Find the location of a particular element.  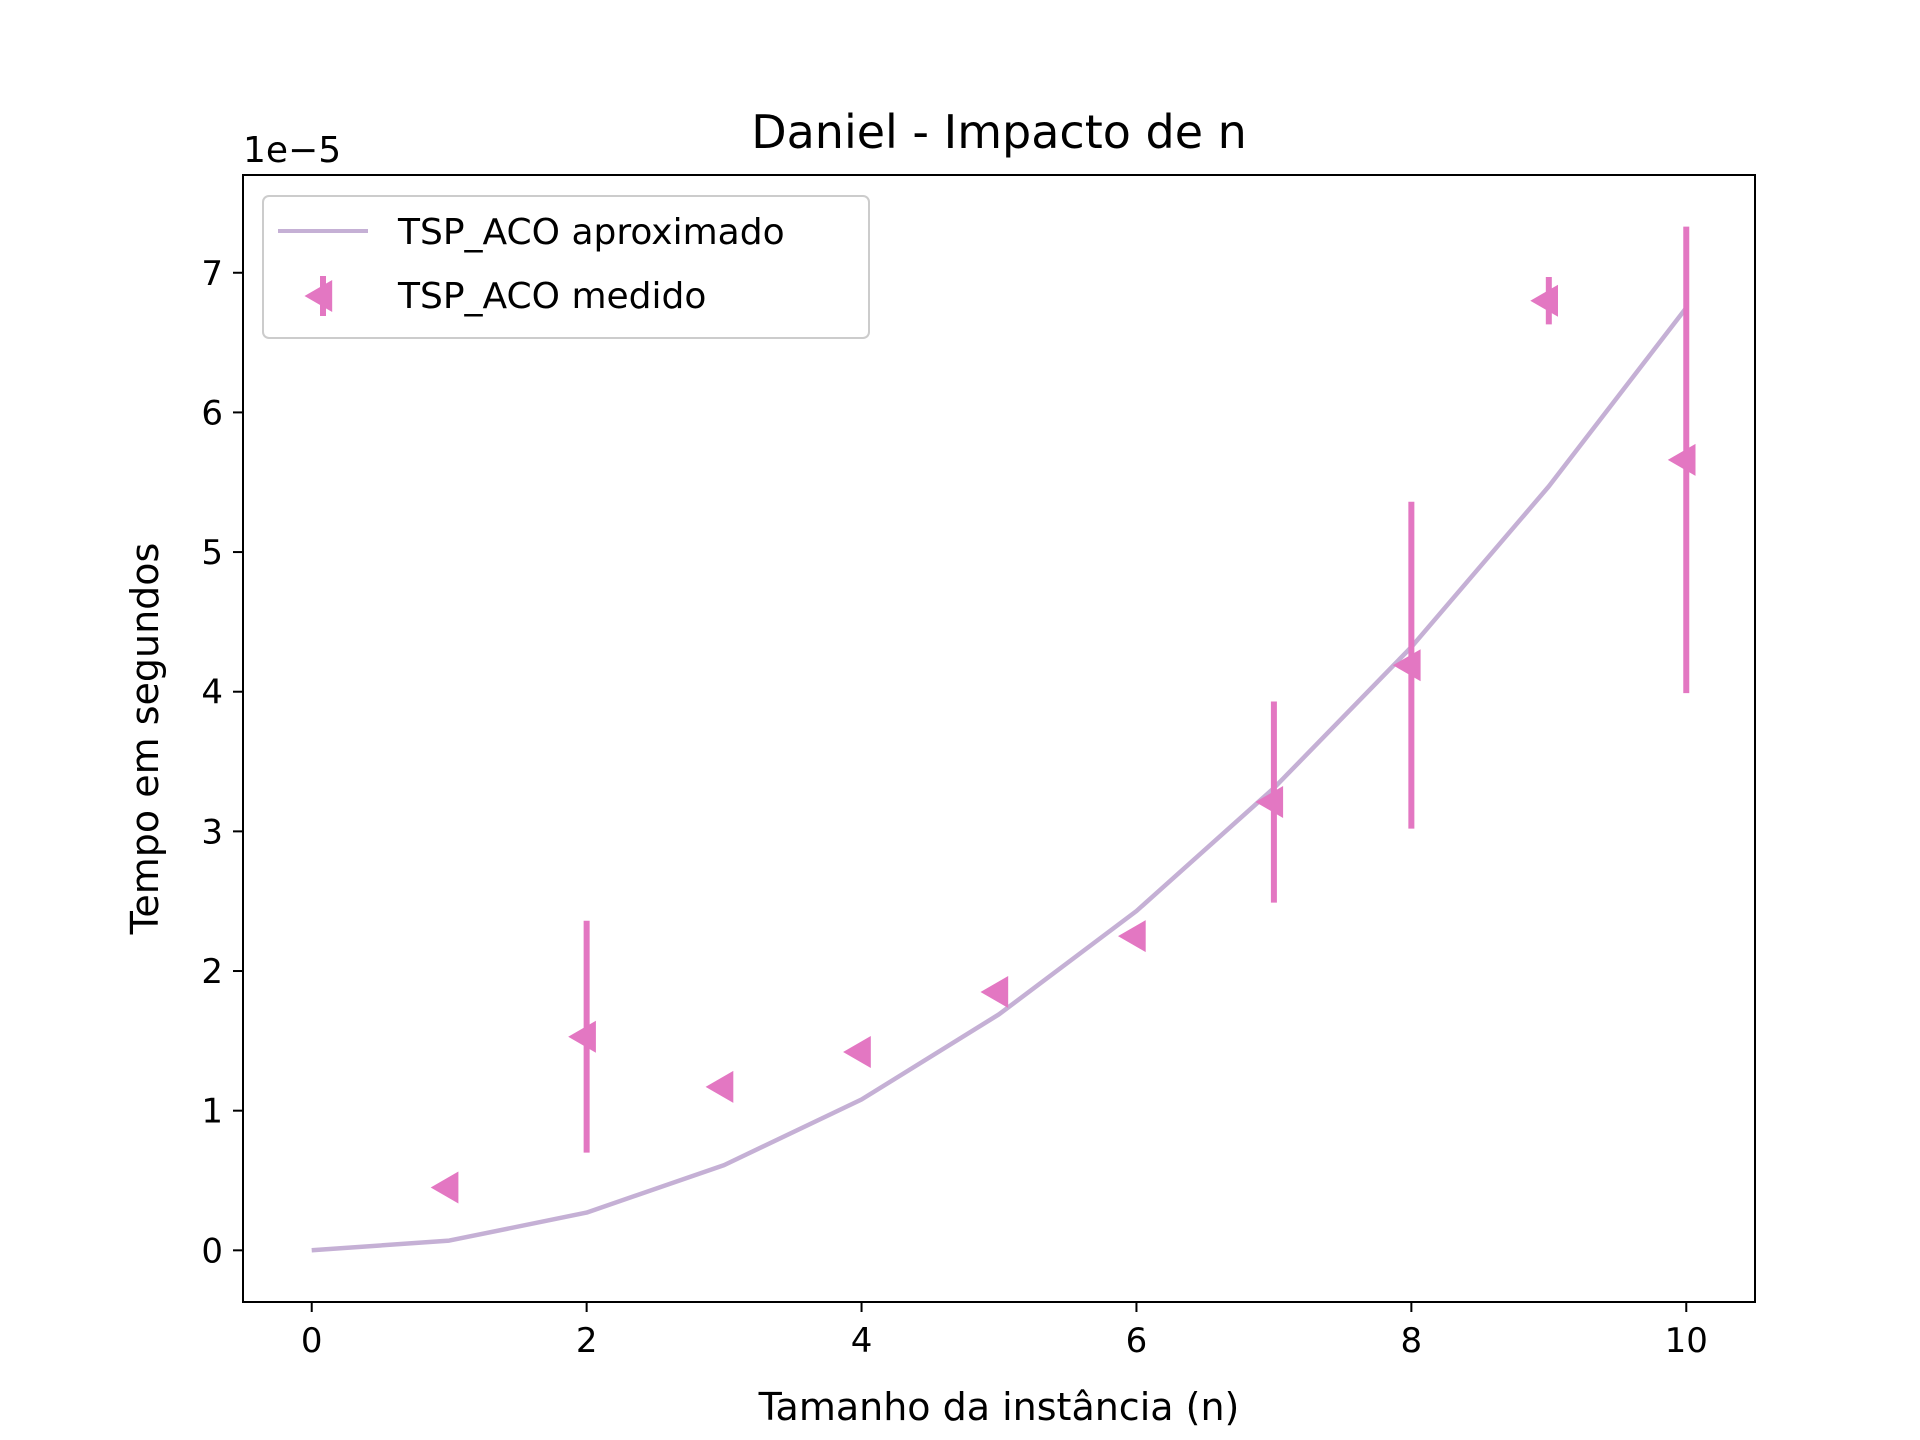

y-tick-label: 3 is located at coordinates (212, 832).